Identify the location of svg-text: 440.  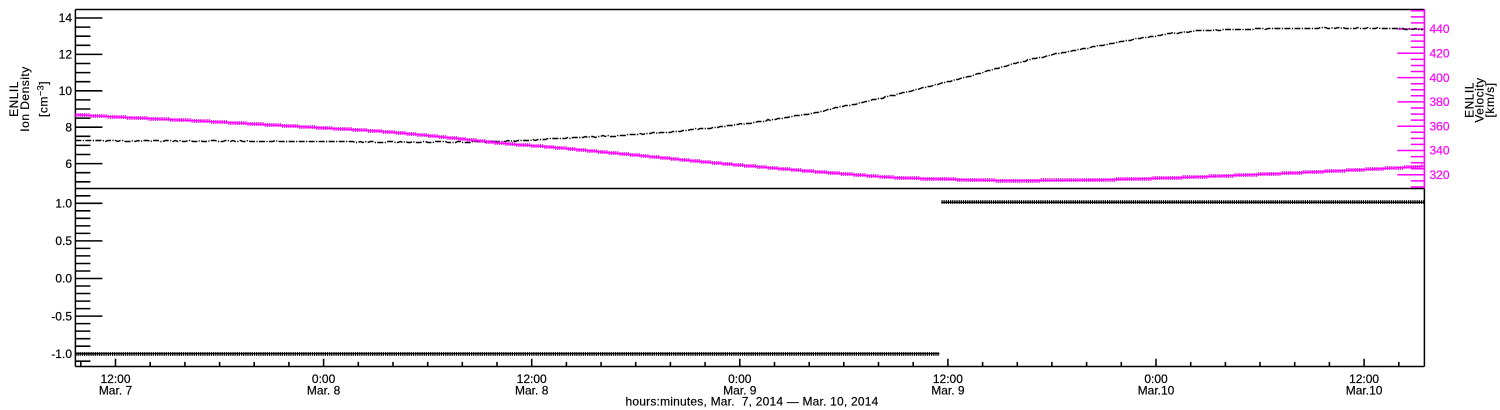
(1440, 29).